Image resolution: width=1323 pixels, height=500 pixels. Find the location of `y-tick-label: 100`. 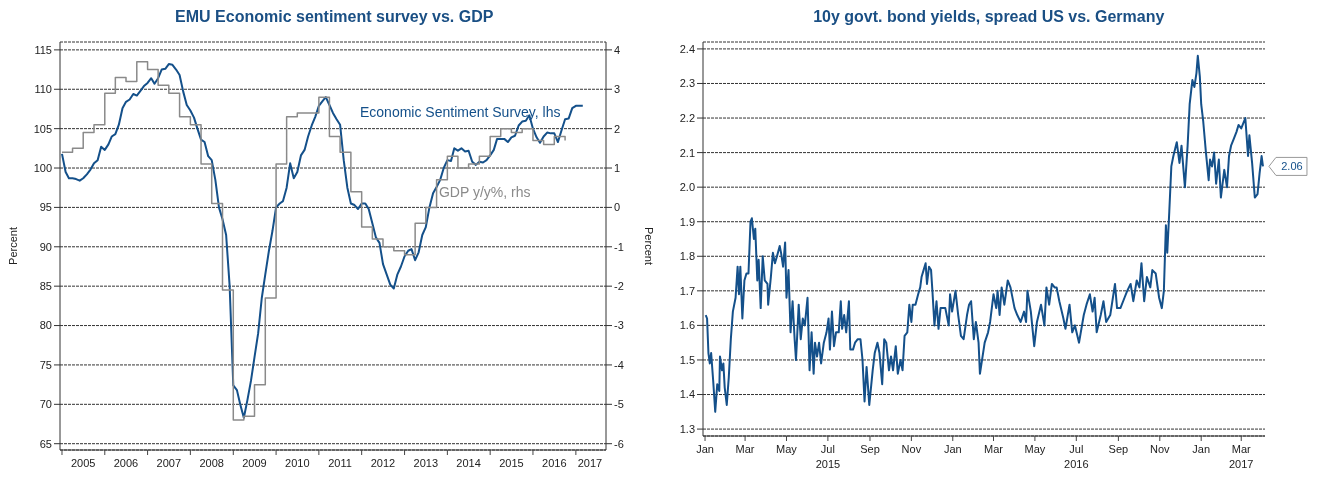

y-tick-label: 100 is located at coordinates (42, 167).